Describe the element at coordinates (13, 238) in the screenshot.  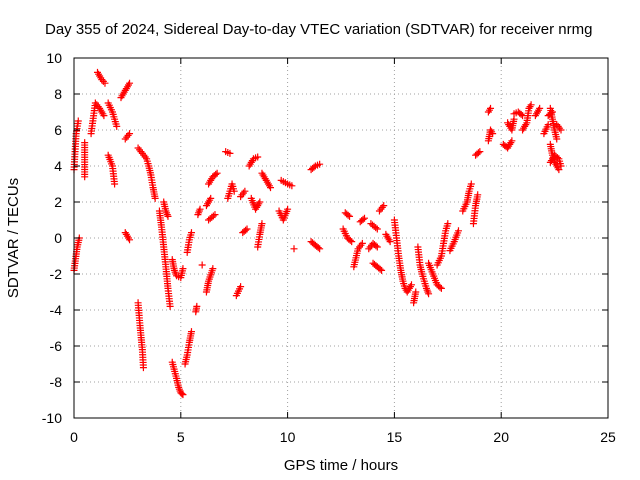
I see `y-axis-label: SDTVAR / TECUs` at that location.